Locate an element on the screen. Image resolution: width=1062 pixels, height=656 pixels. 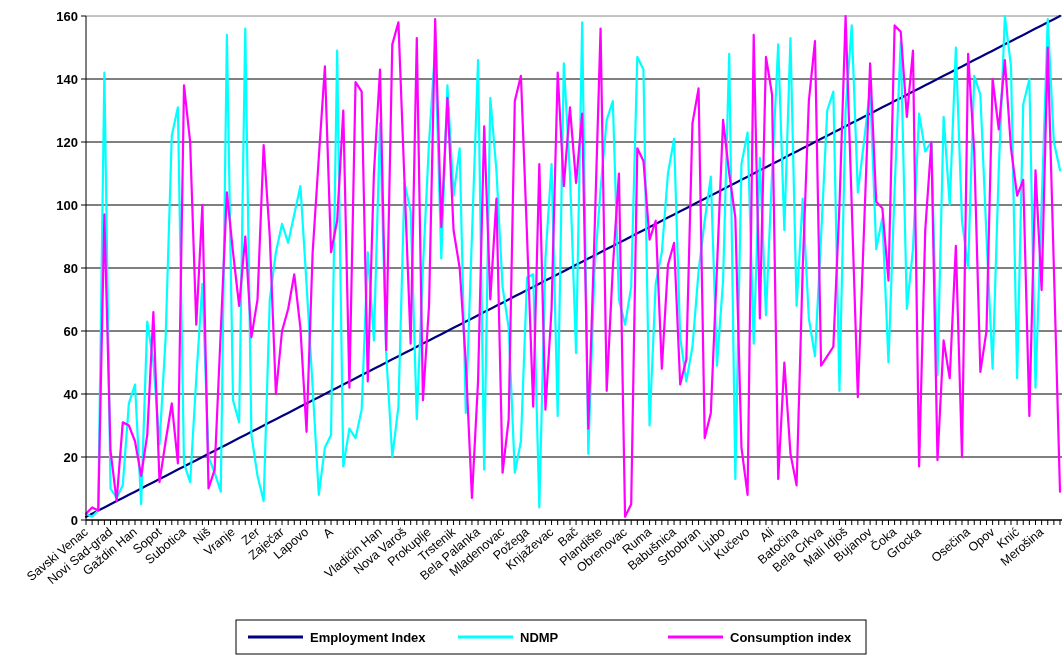
x-tick-label: A is located at coordinates (328, 533).